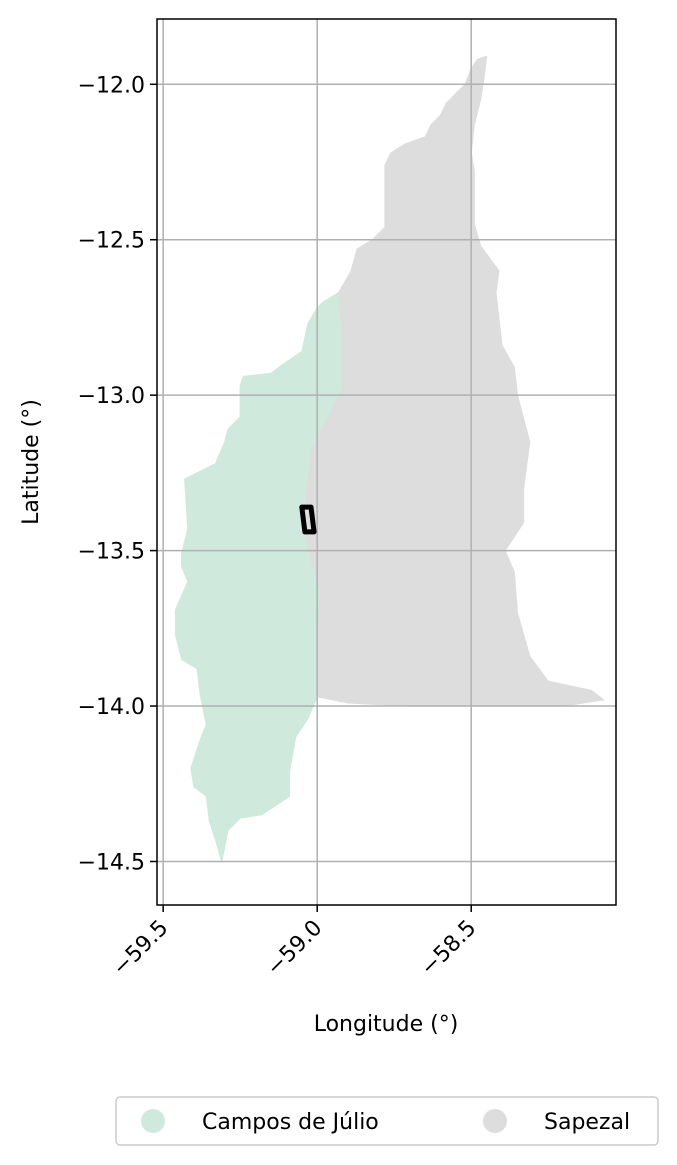  Describe the element at coordinates (140, 948) in the screenshot. I see `x-tick-label: −59.5` at that location.